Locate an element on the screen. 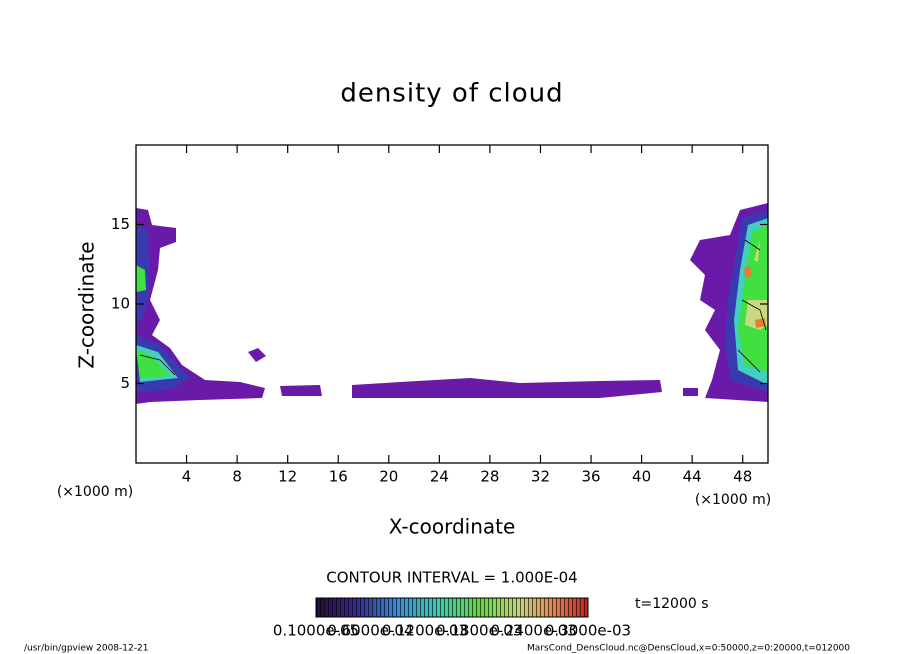  x-tick-label: 16 is located at coordinates (338, 477).